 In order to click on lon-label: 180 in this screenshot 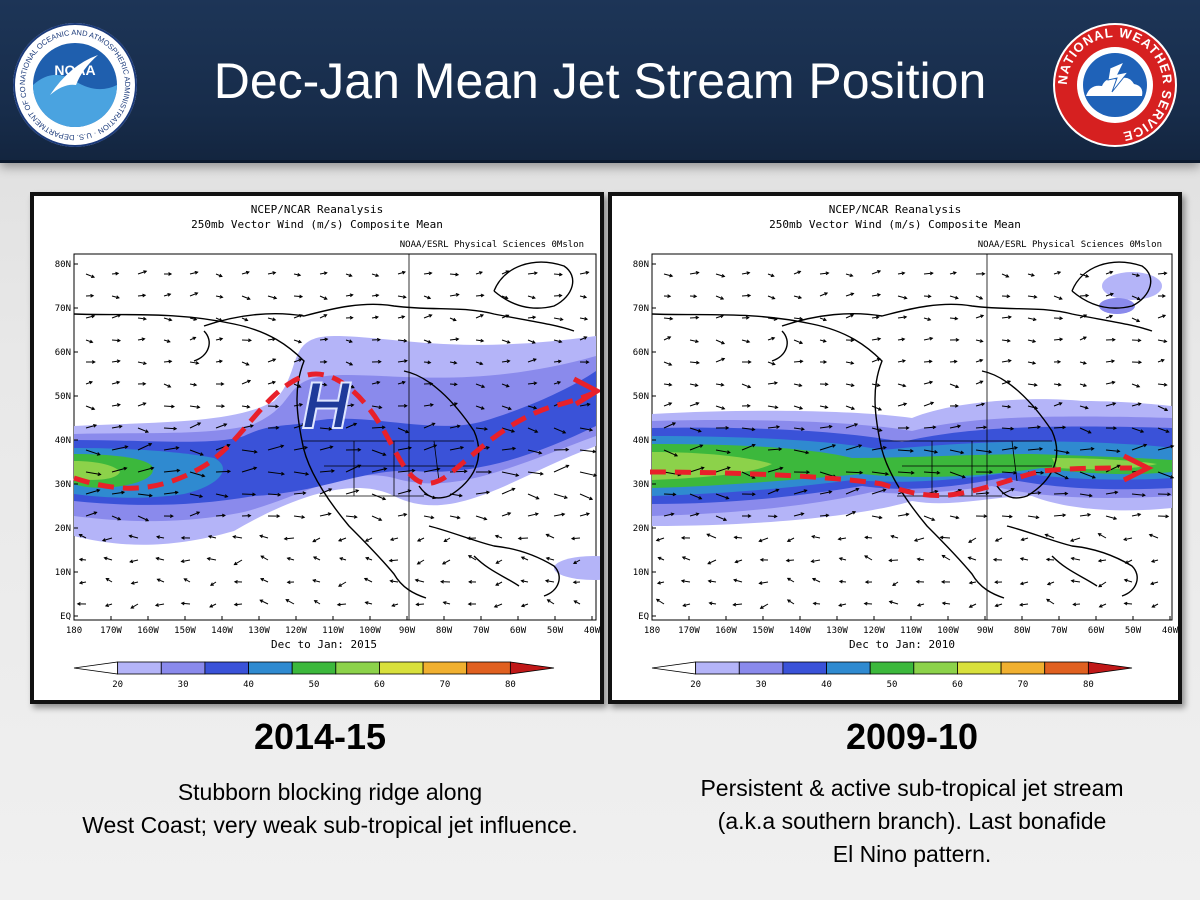, I will do `click(74, 631)`.